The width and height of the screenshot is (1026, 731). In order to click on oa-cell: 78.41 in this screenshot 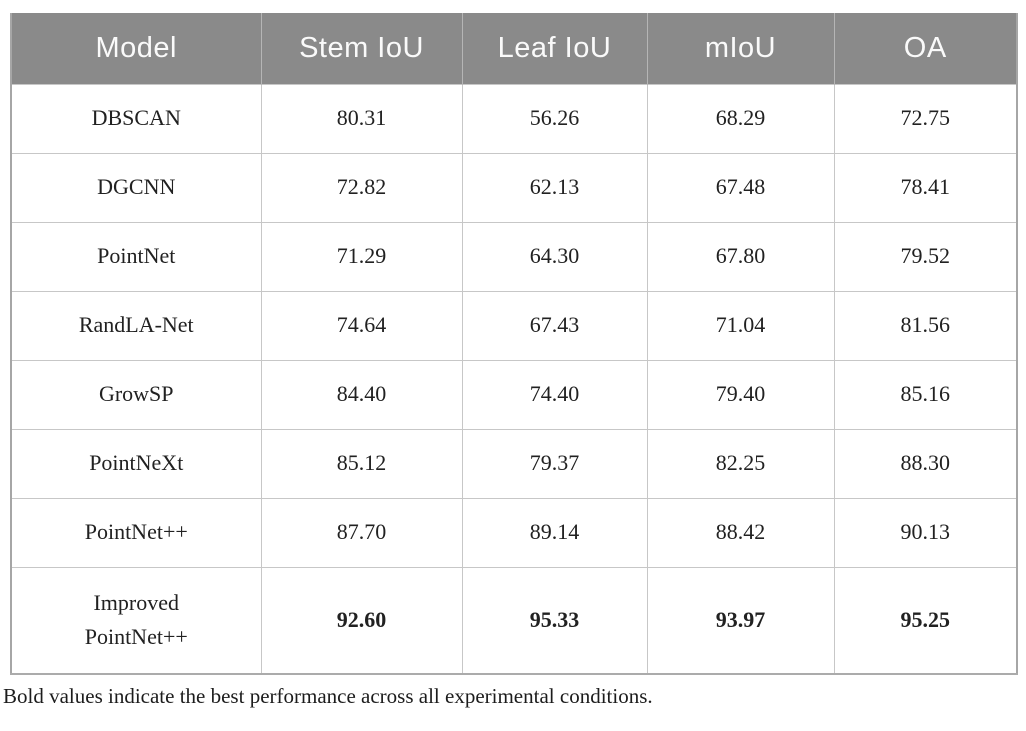, I will do `click(925, 187)`.